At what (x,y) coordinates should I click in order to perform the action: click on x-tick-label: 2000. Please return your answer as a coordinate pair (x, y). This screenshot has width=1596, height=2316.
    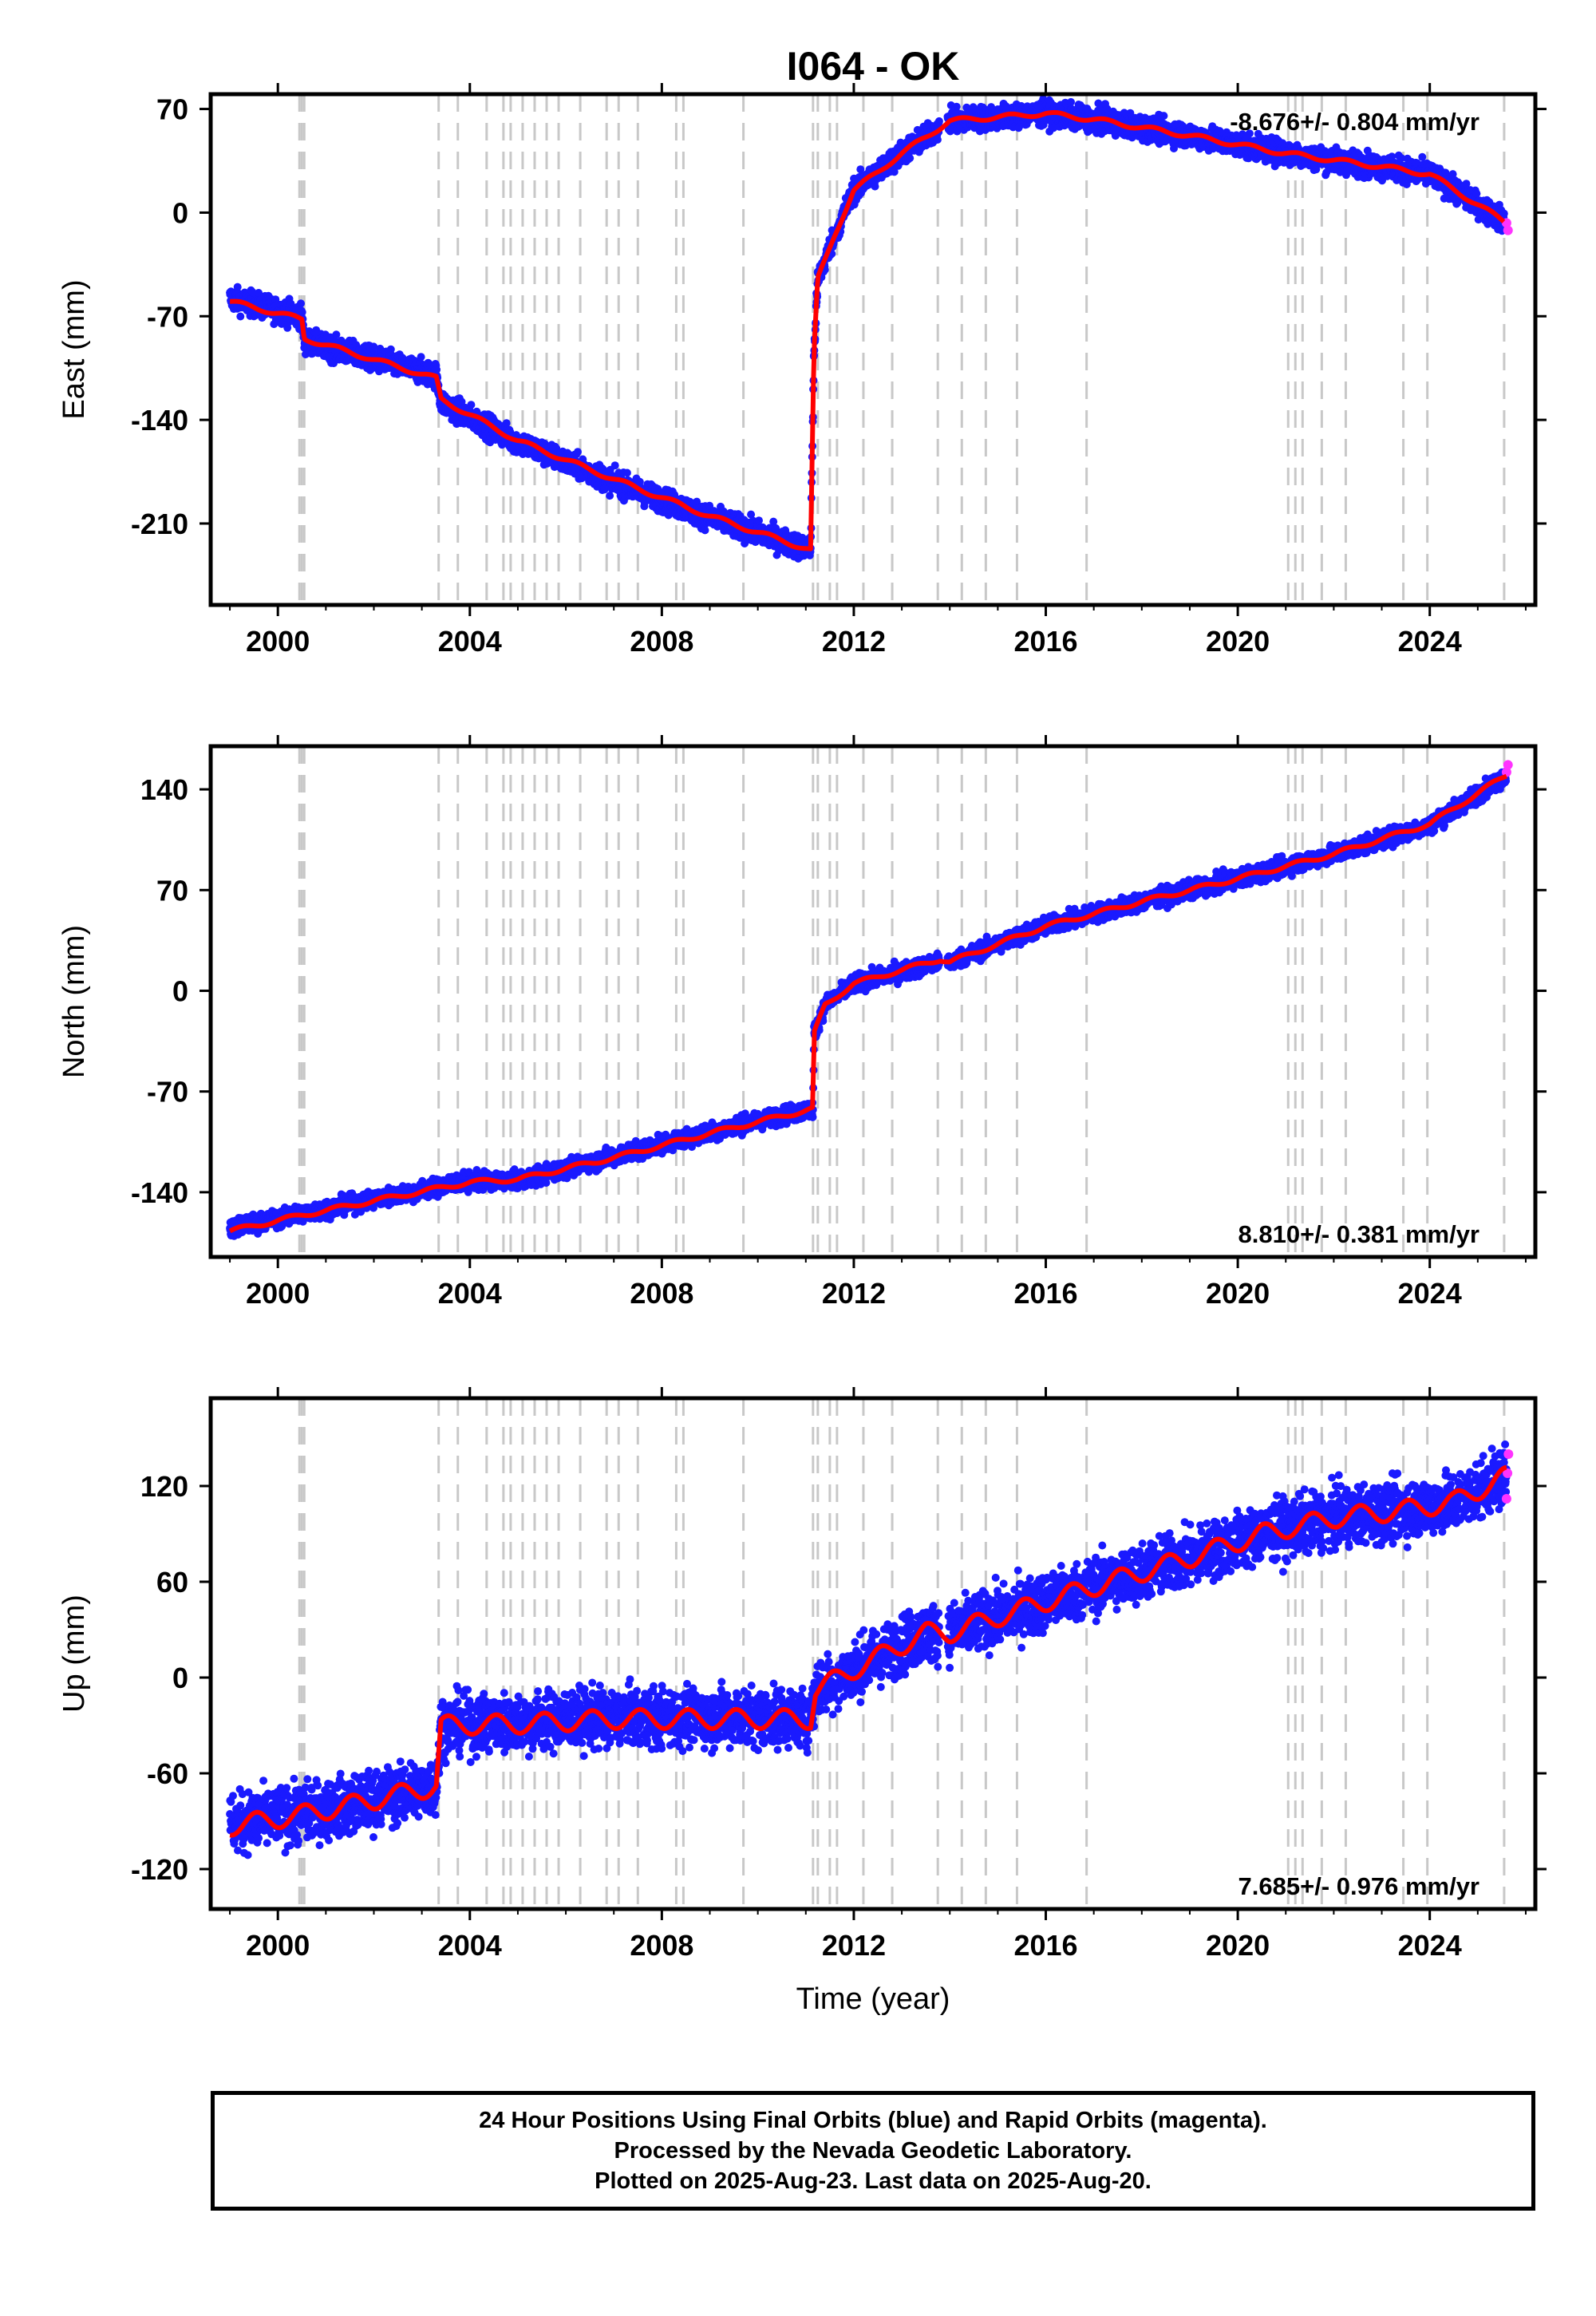
    Looking at the image, I should click on (278, 641).